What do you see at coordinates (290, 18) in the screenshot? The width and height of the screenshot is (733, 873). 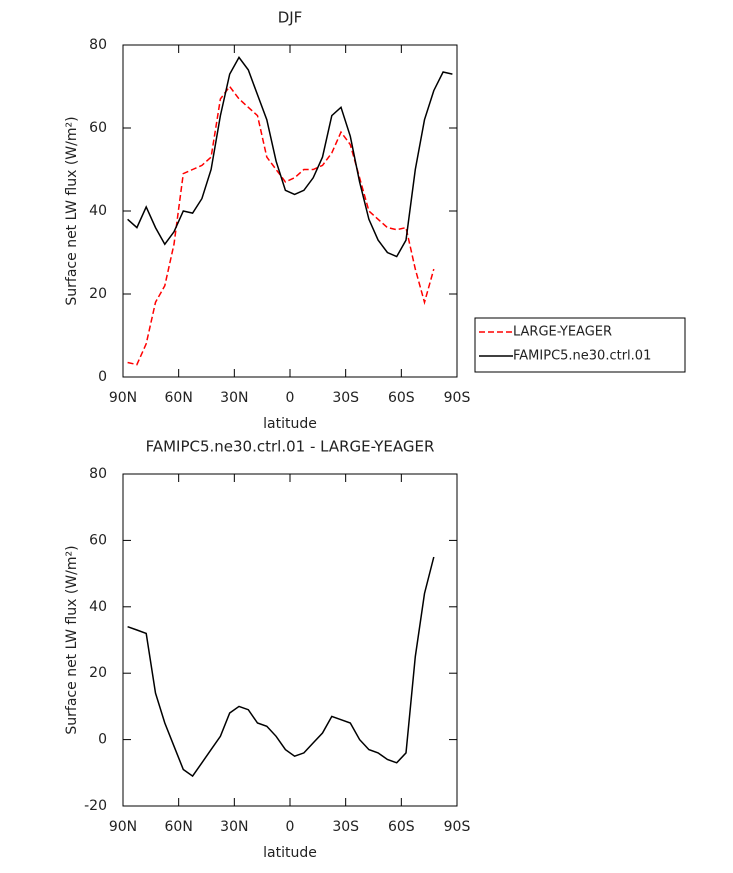 I see `chart-title: DJF` at bounding box center [290, 18].